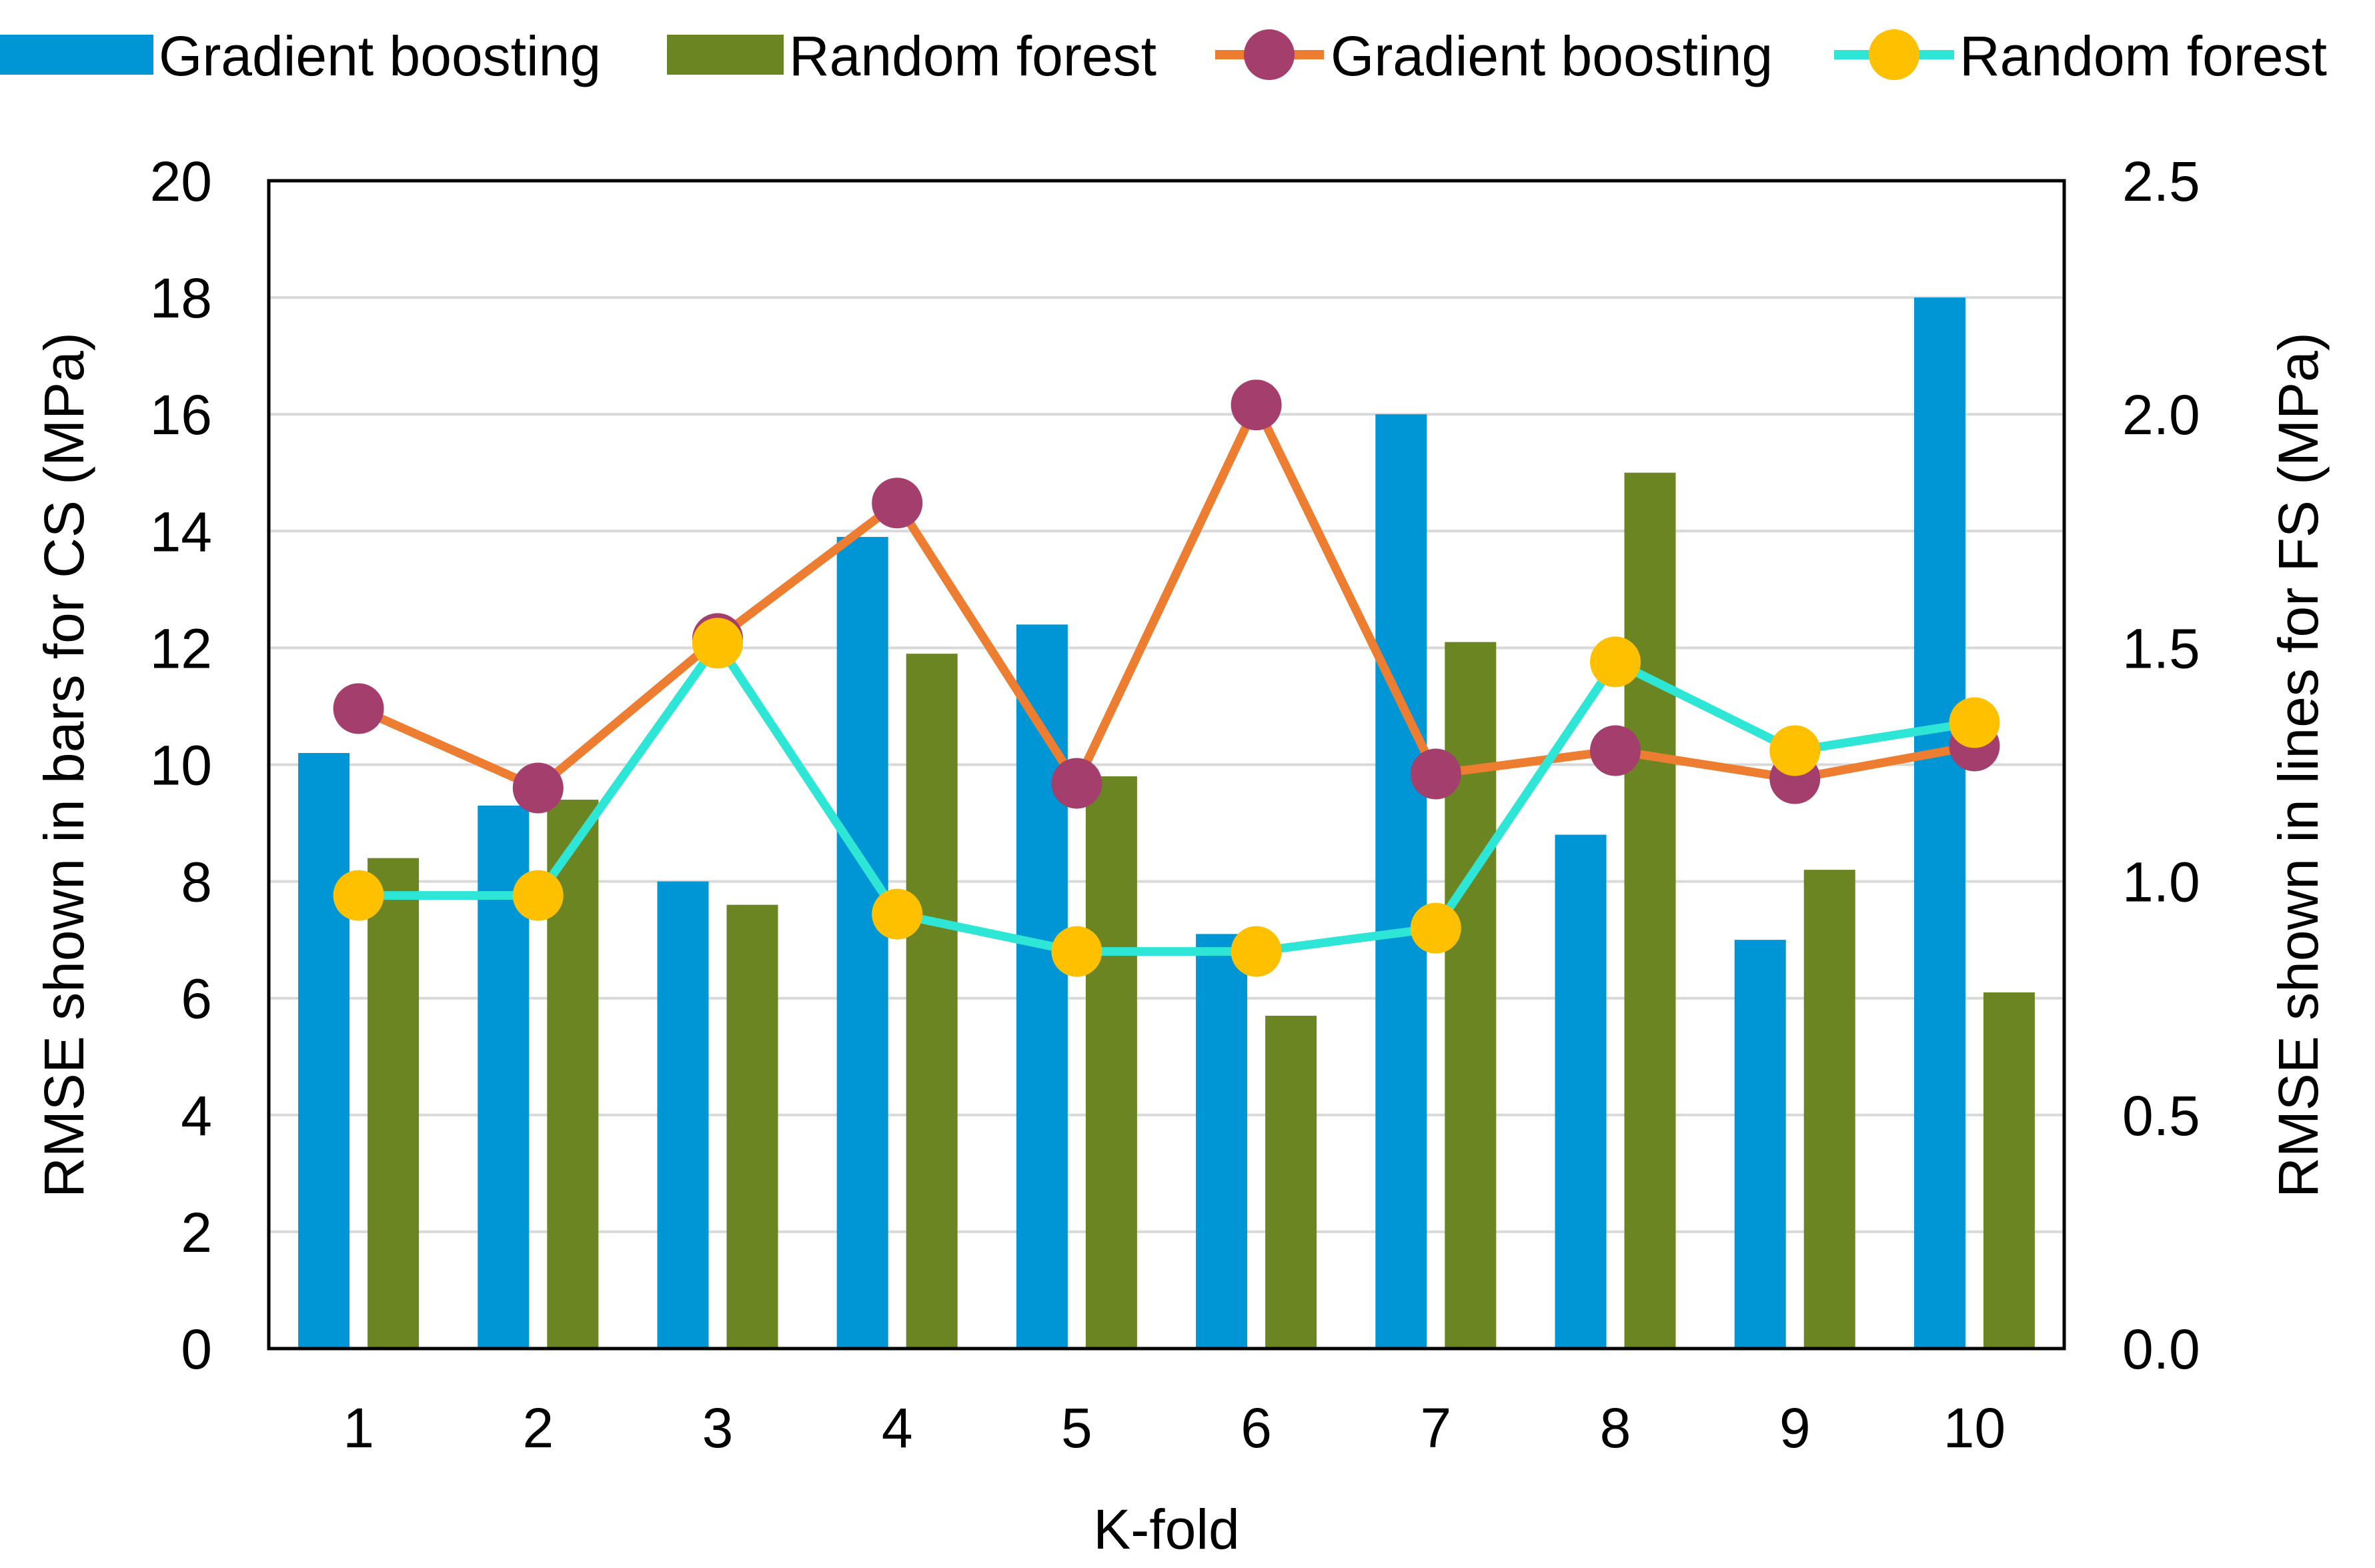 Image resolution: width=2375 pixels, height=1568 pixels. What do you see at coordinates (1166, 1529) in the screenshot?
I see `x-axis-title: K-fold` at bounding box center [1166, 1529].